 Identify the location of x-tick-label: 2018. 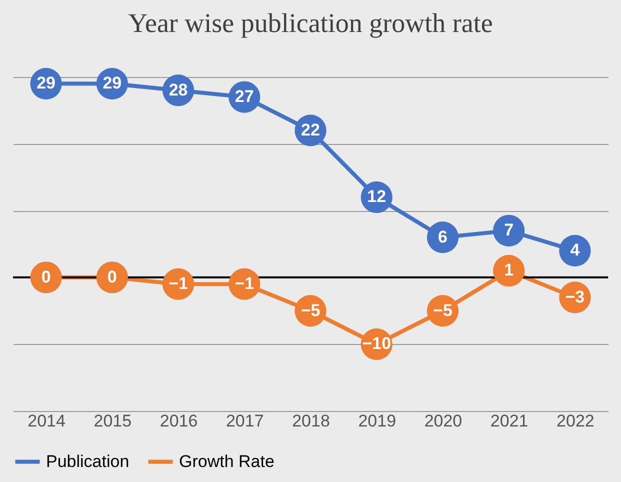
(311, 421).